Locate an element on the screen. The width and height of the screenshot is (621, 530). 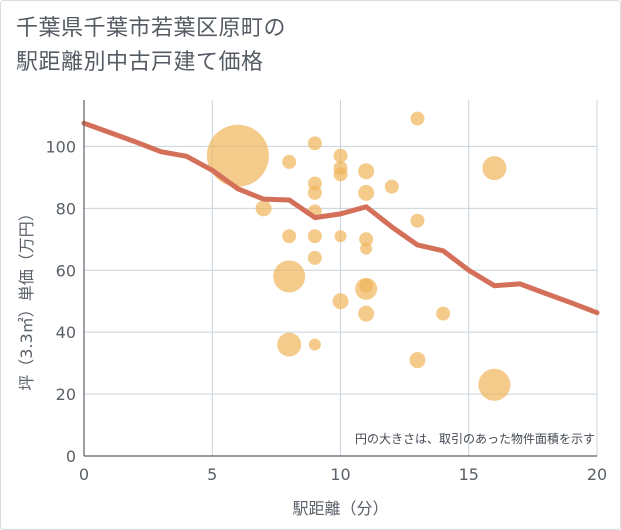
chart-title-line-1: 千葉県千葉市若葉区原町の is located at coordinates (151, 28).